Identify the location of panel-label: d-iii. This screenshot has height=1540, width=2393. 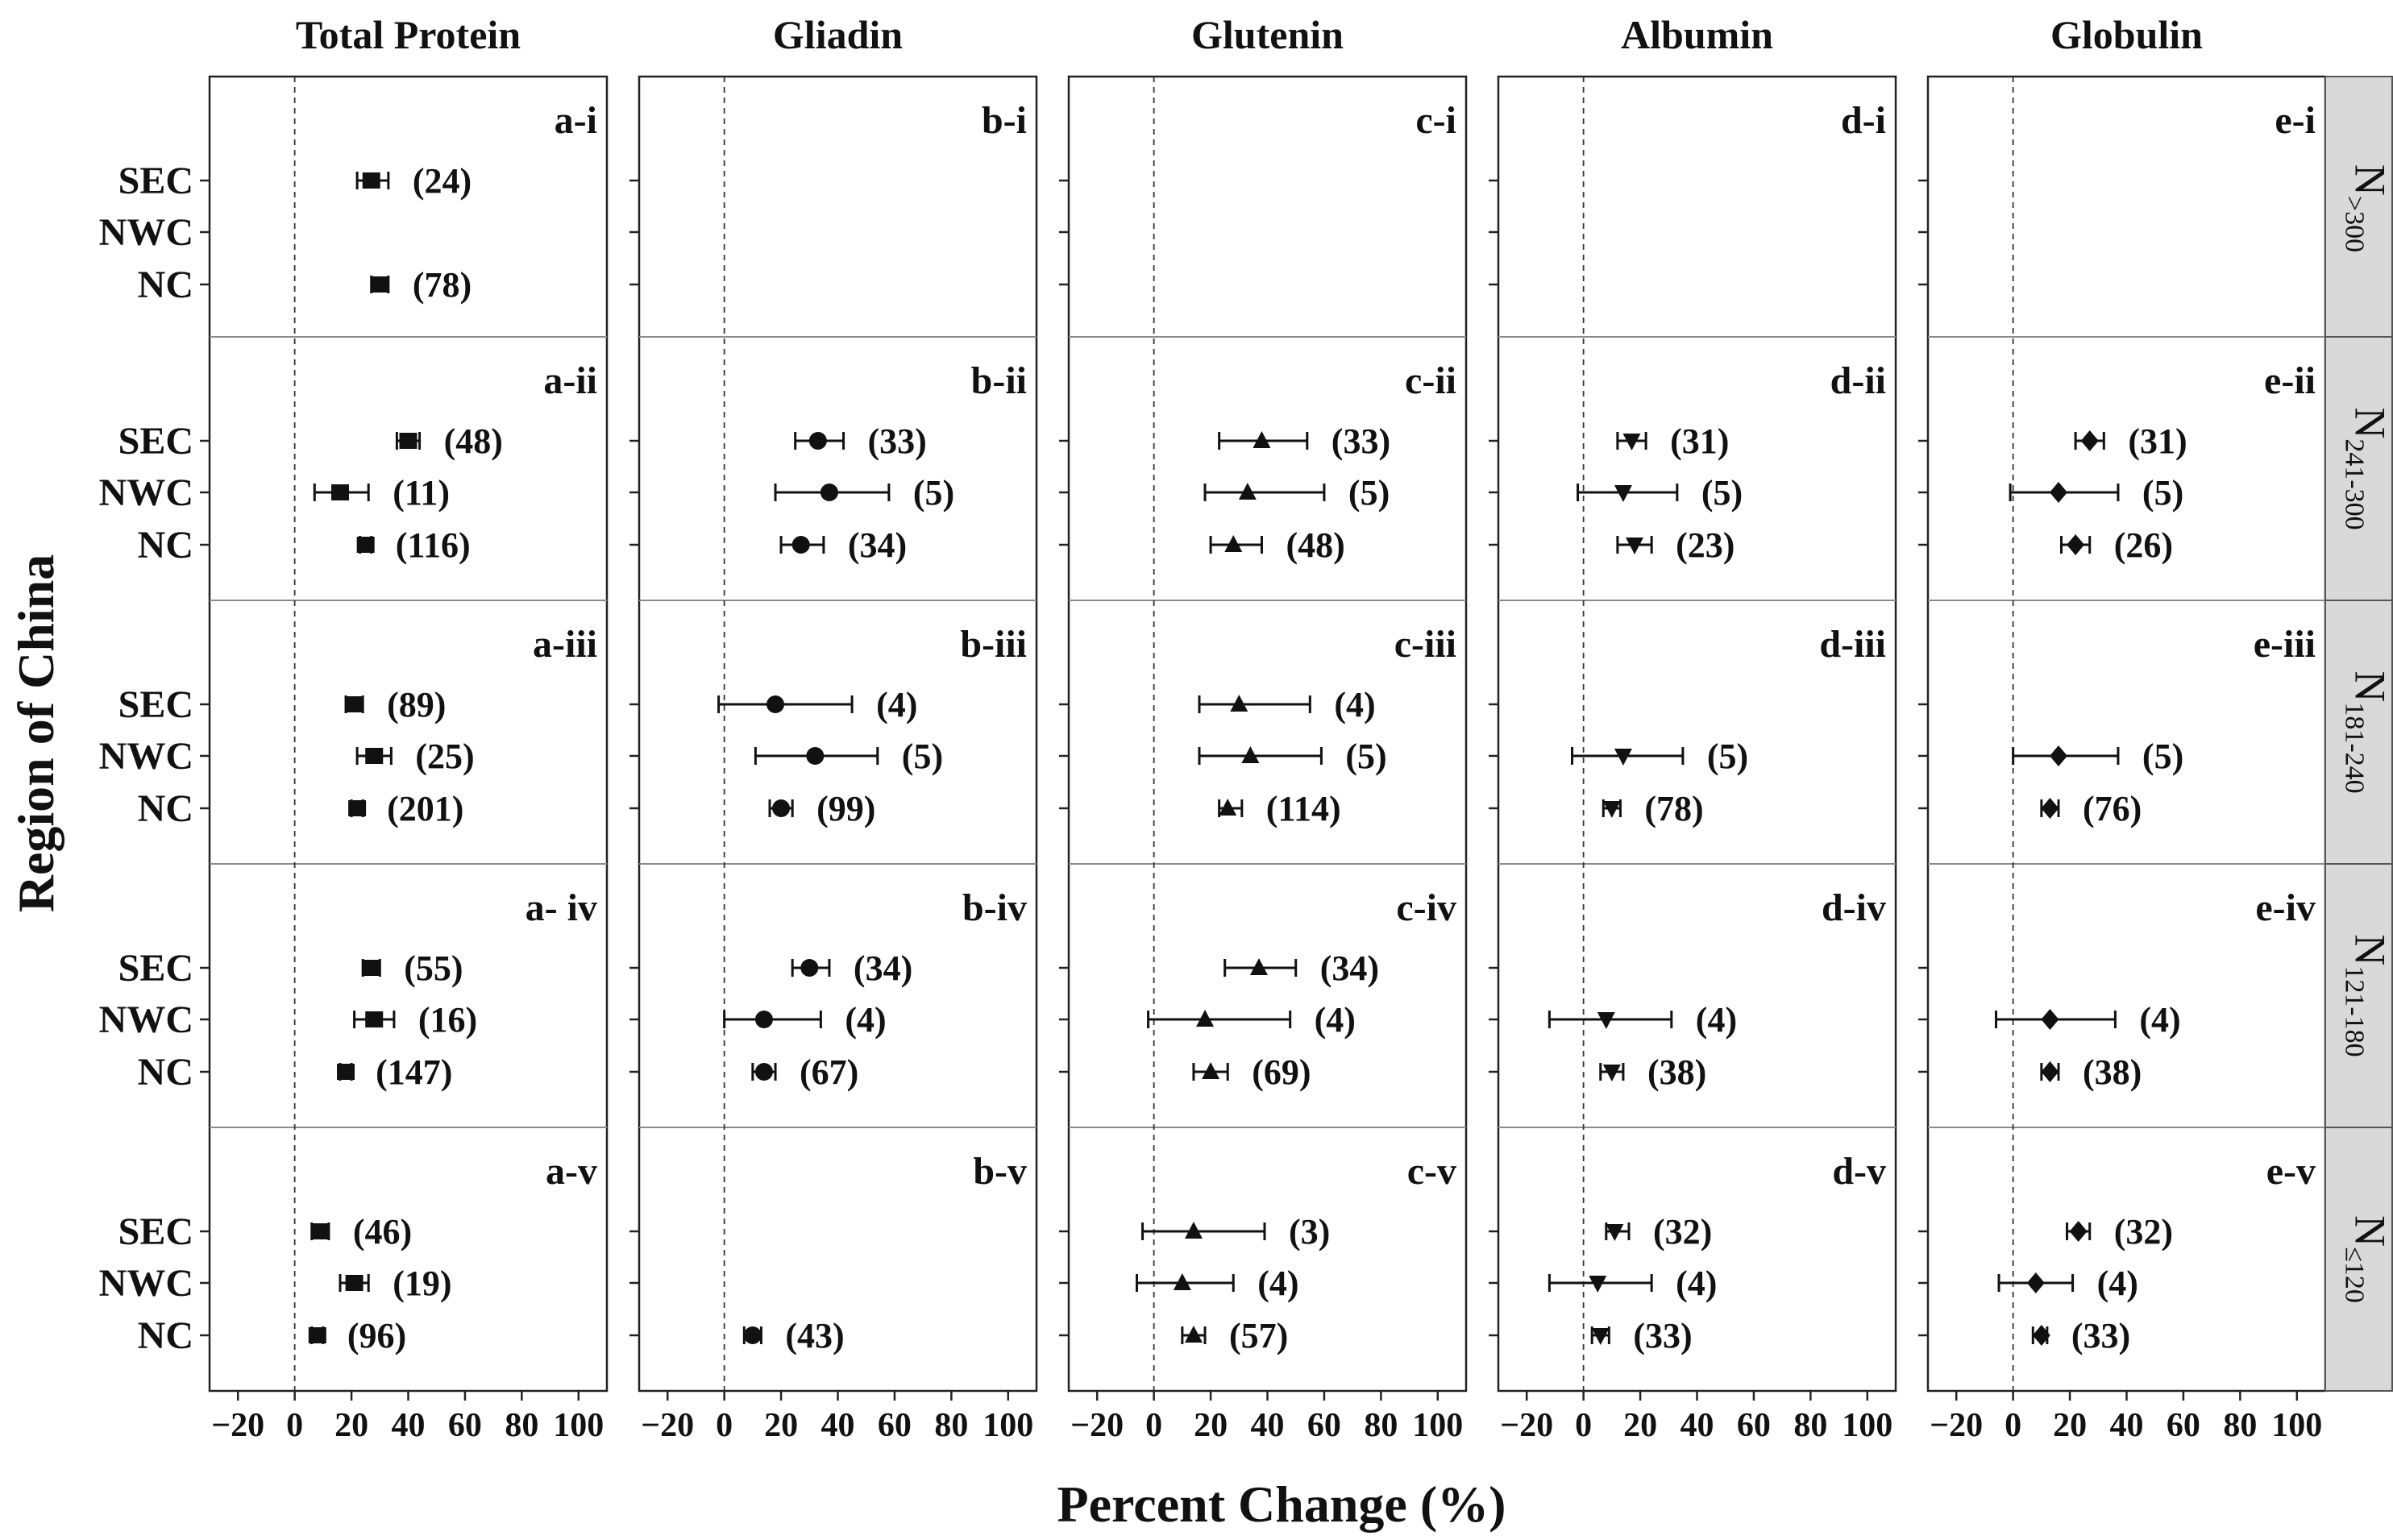
(1852, 644).